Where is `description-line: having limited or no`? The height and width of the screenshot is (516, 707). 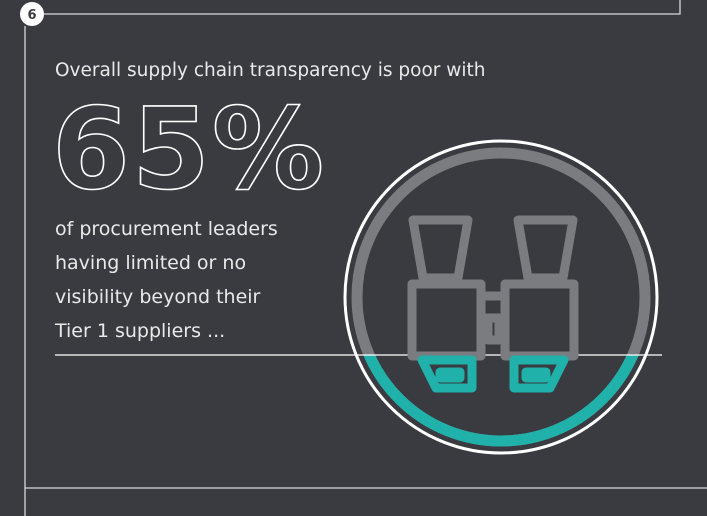 description-line: having limited or no is located at coordinates (150, 263).